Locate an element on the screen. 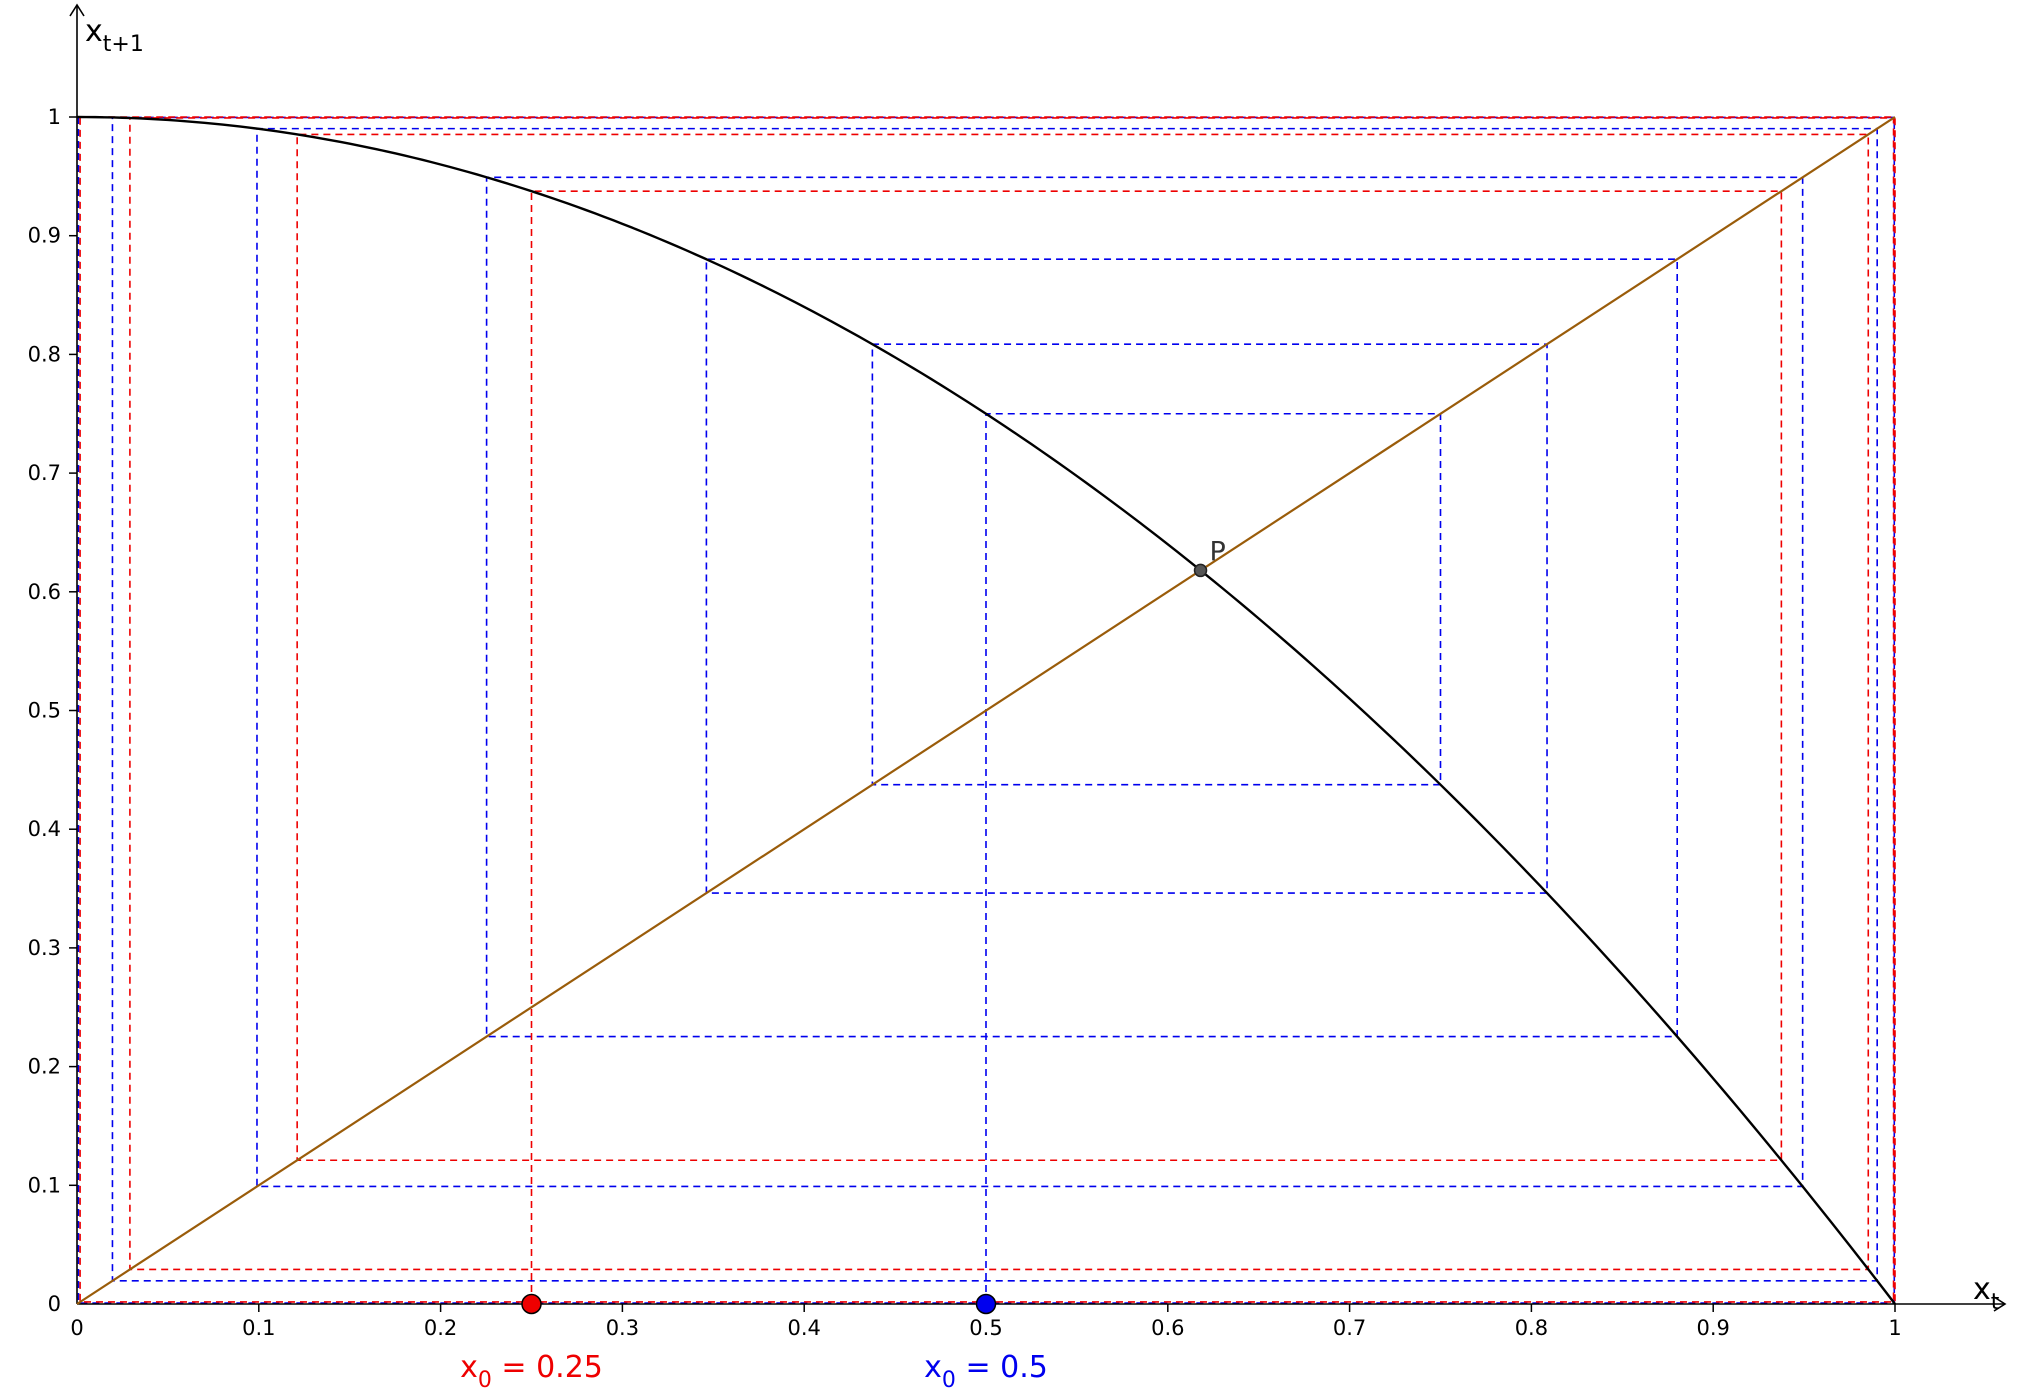  y-tick-label: 0 is located at coordinates (54, 1304).